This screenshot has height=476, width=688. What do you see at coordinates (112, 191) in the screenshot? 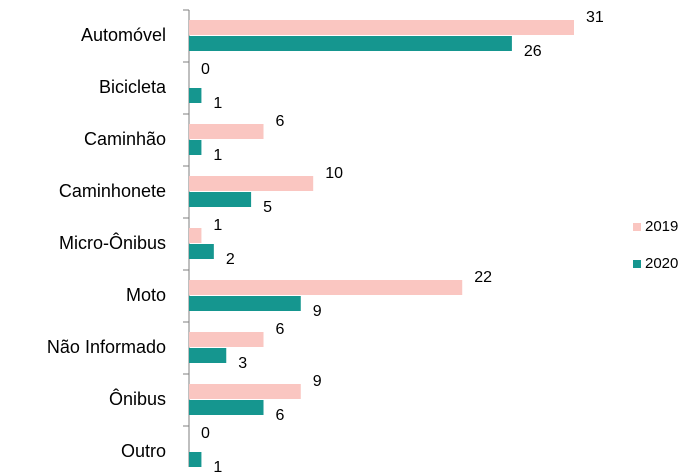
I see `category-label: Caminhonete` at bounding box center [112, 191].